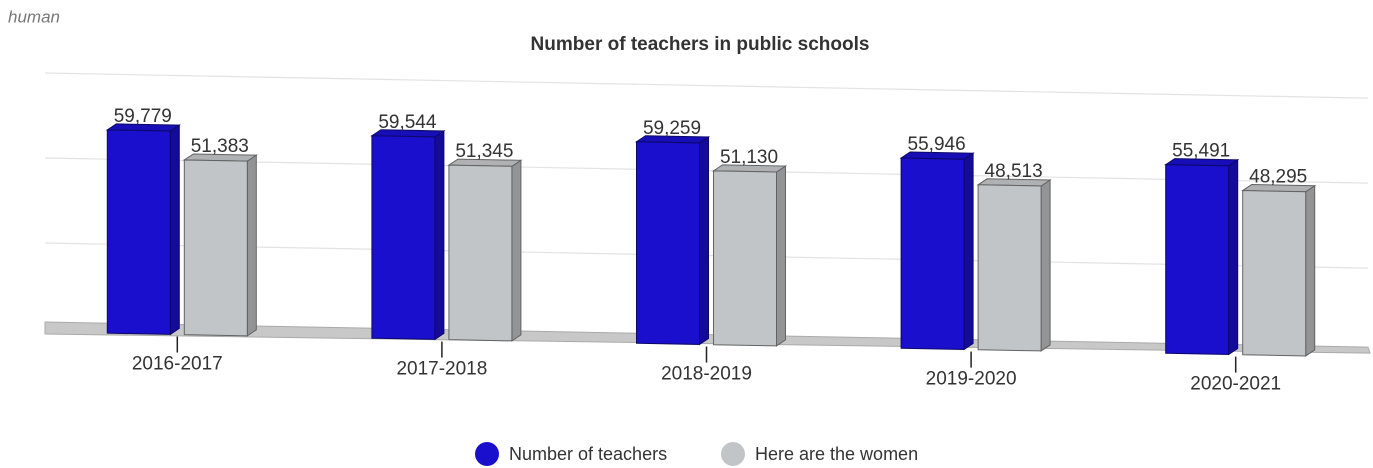 This screenshot has height=468, width=1373. I want to click on data-label: 51,130, so click(749, 157).